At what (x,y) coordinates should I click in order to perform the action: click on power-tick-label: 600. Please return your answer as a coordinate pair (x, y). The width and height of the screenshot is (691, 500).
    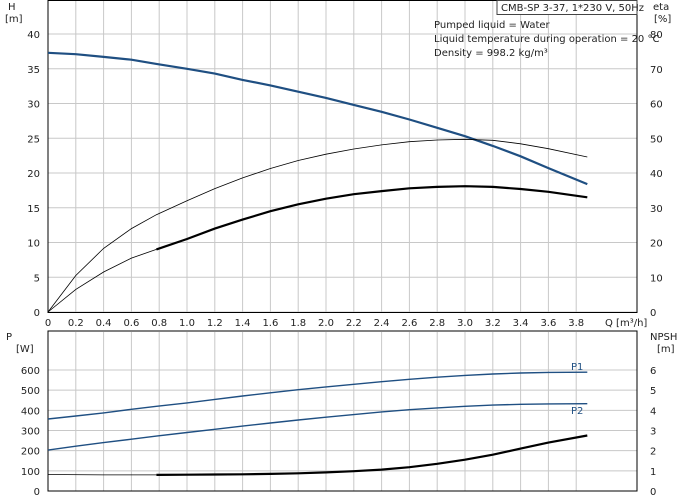
    Looking at the image, I should click on (30, 371).